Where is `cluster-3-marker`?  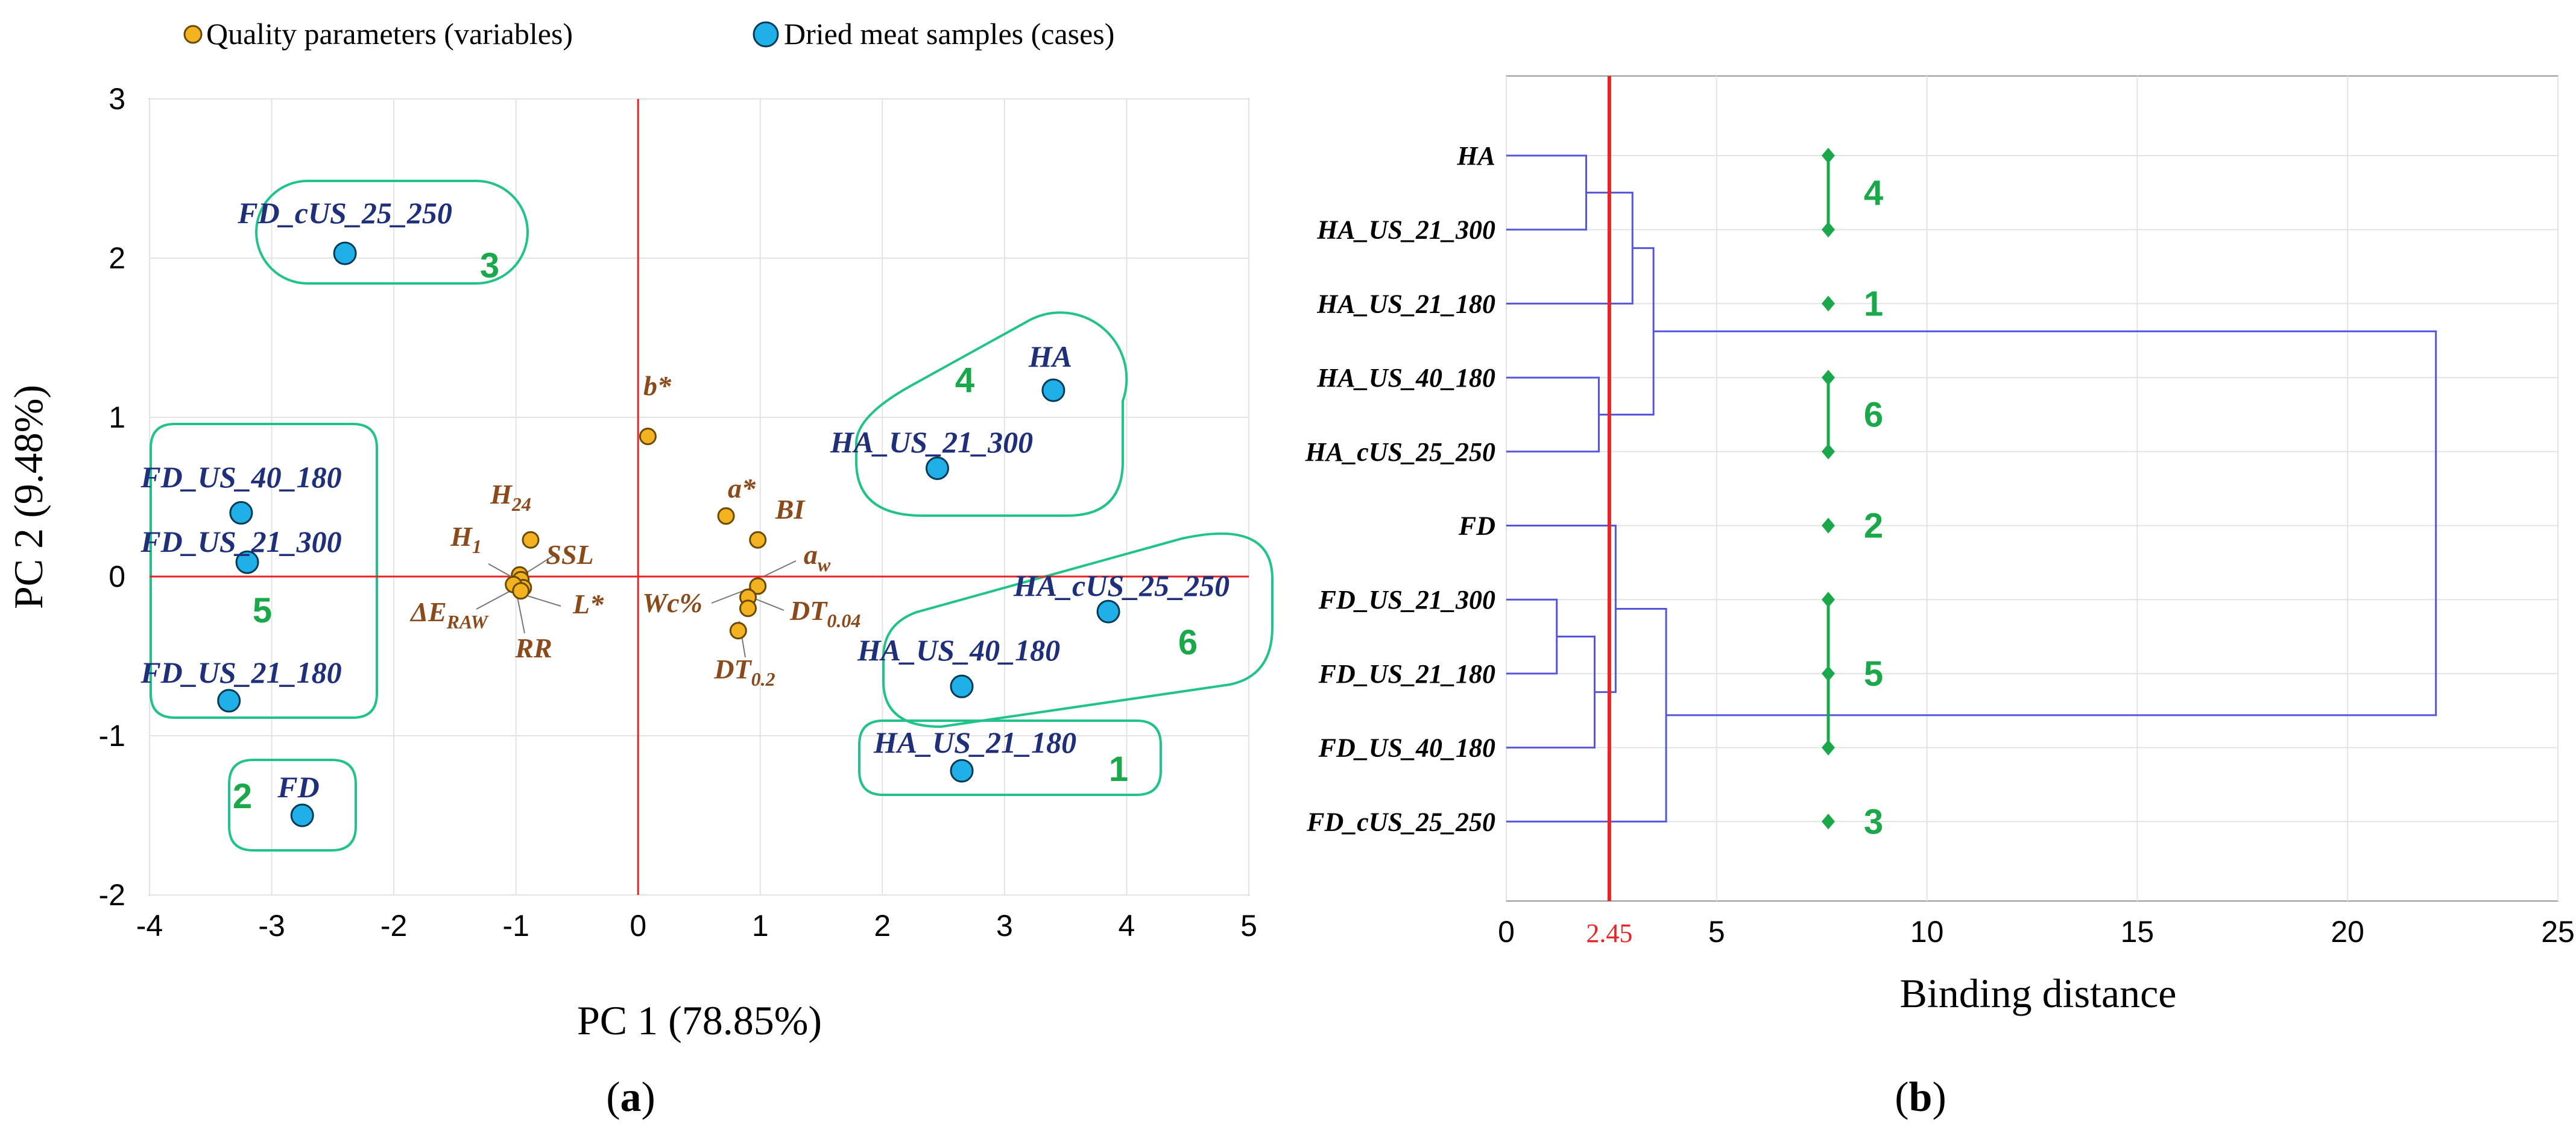
cluster-3-marker is located at coordinates (1828, 822).